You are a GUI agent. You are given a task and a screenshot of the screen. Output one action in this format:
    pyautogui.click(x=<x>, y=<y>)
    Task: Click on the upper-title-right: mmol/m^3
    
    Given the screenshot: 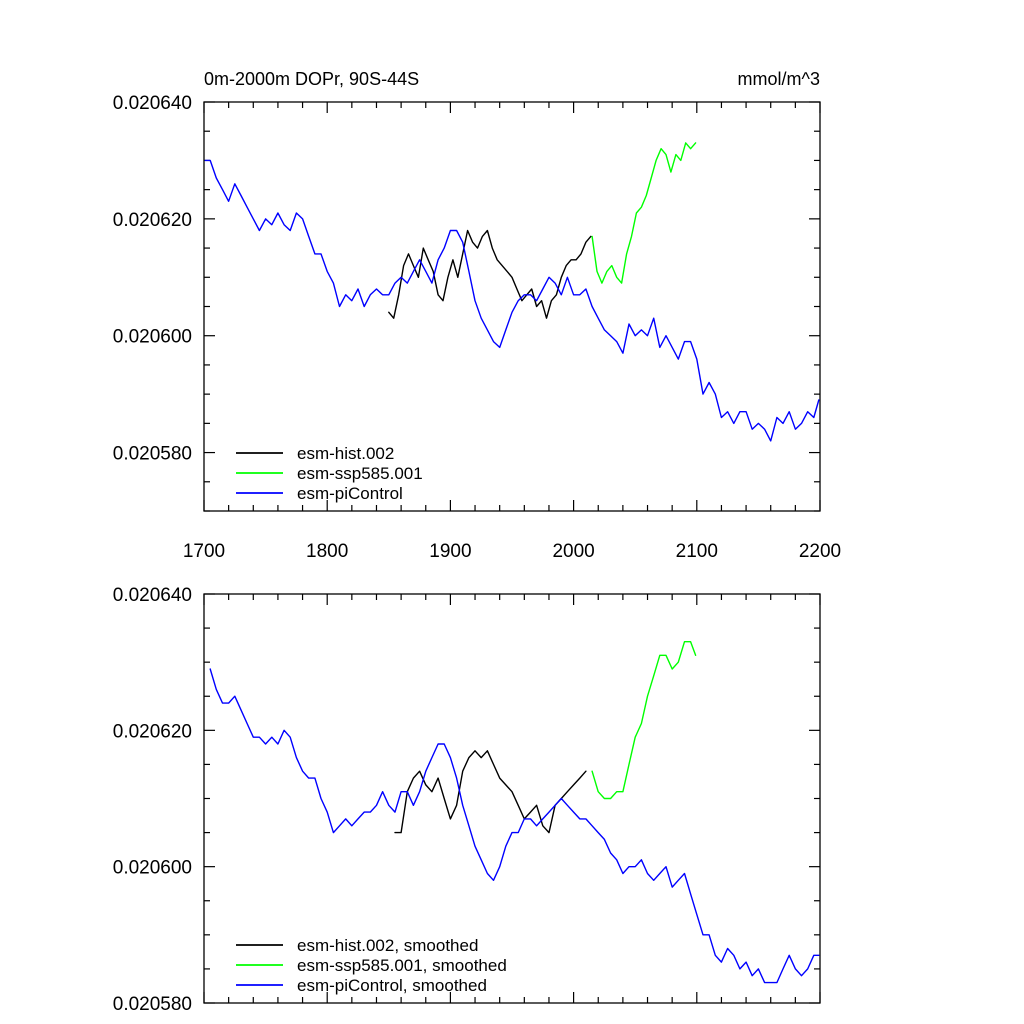 What is the action you would take?
    pyautogui.click(x=779, y=79)
    